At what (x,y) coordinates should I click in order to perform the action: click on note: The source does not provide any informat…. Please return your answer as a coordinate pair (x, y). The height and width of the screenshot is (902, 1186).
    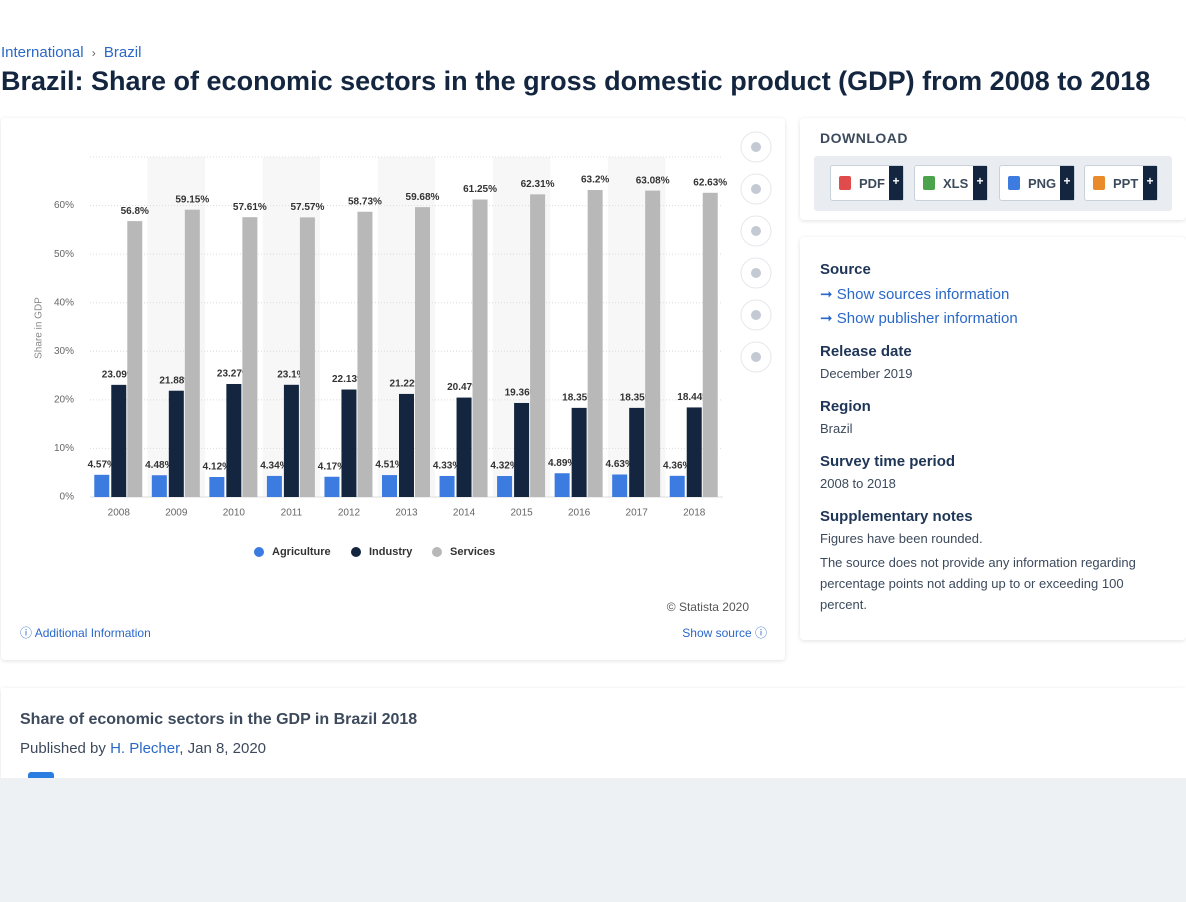
    Looking at the image, I should click on (978, 583).